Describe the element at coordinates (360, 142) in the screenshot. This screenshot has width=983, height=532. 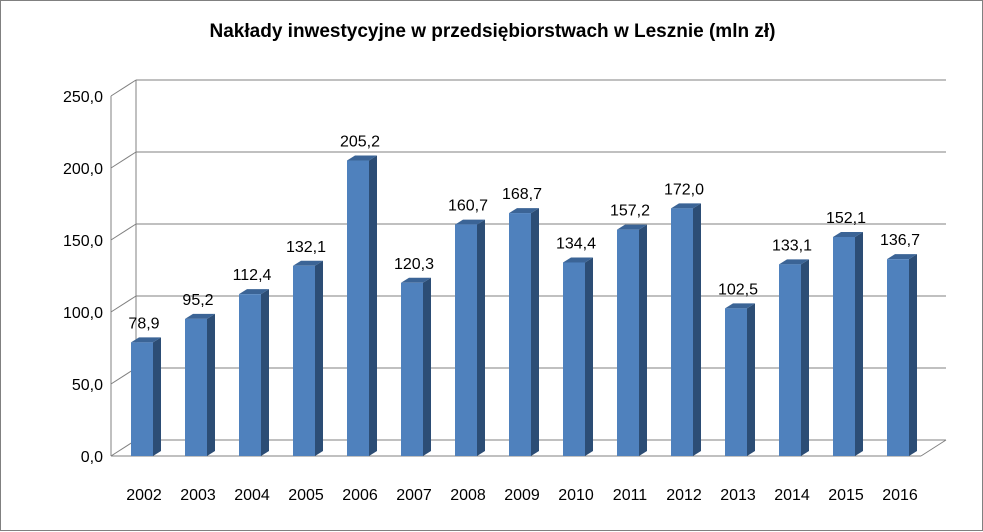
I see `data-label: 205,2` at that location.